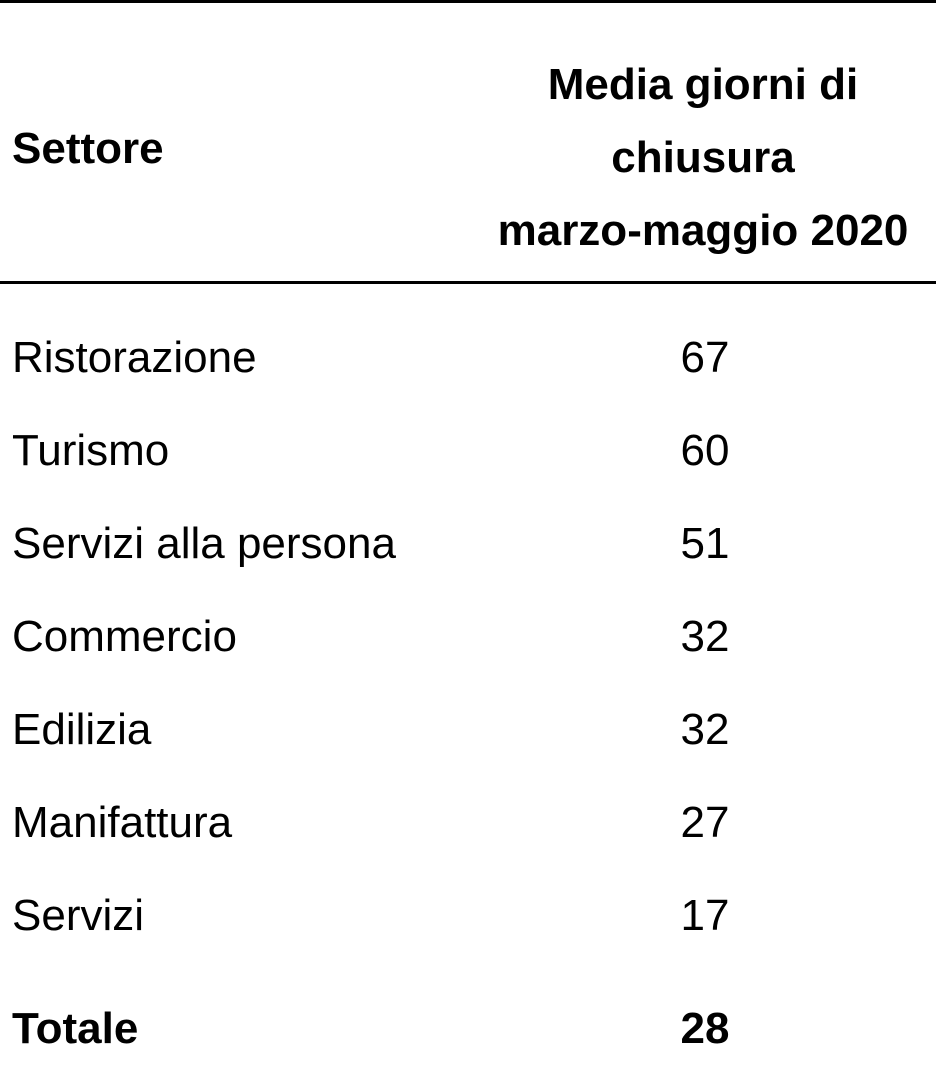 This screenshot has width=936, height=1068. I want to click on closure-days-value: 27, so click(705, 822).